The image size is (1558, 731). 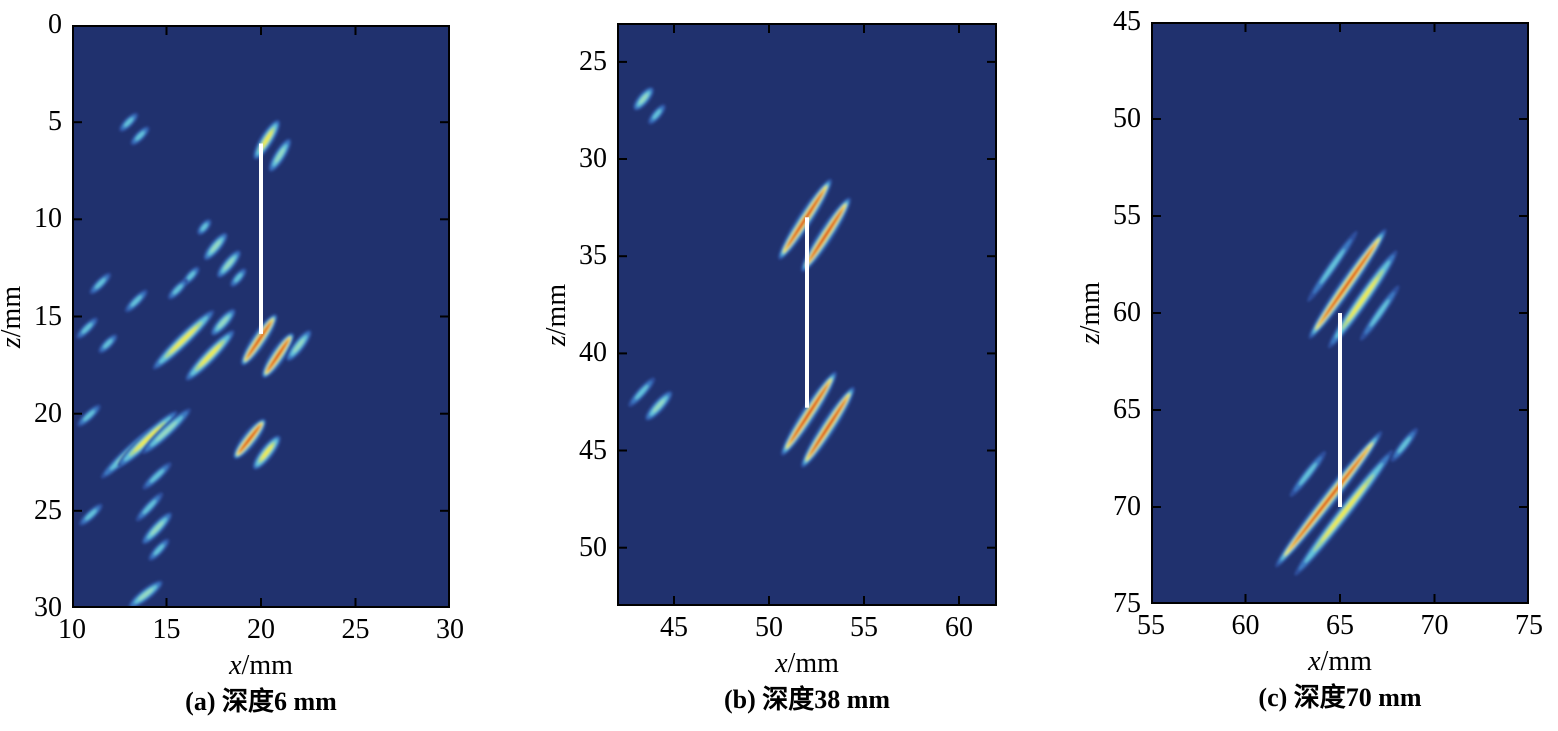 I want to click on subplot-caption-a: (a) 深度6 mm, so click(x=261, y=701).